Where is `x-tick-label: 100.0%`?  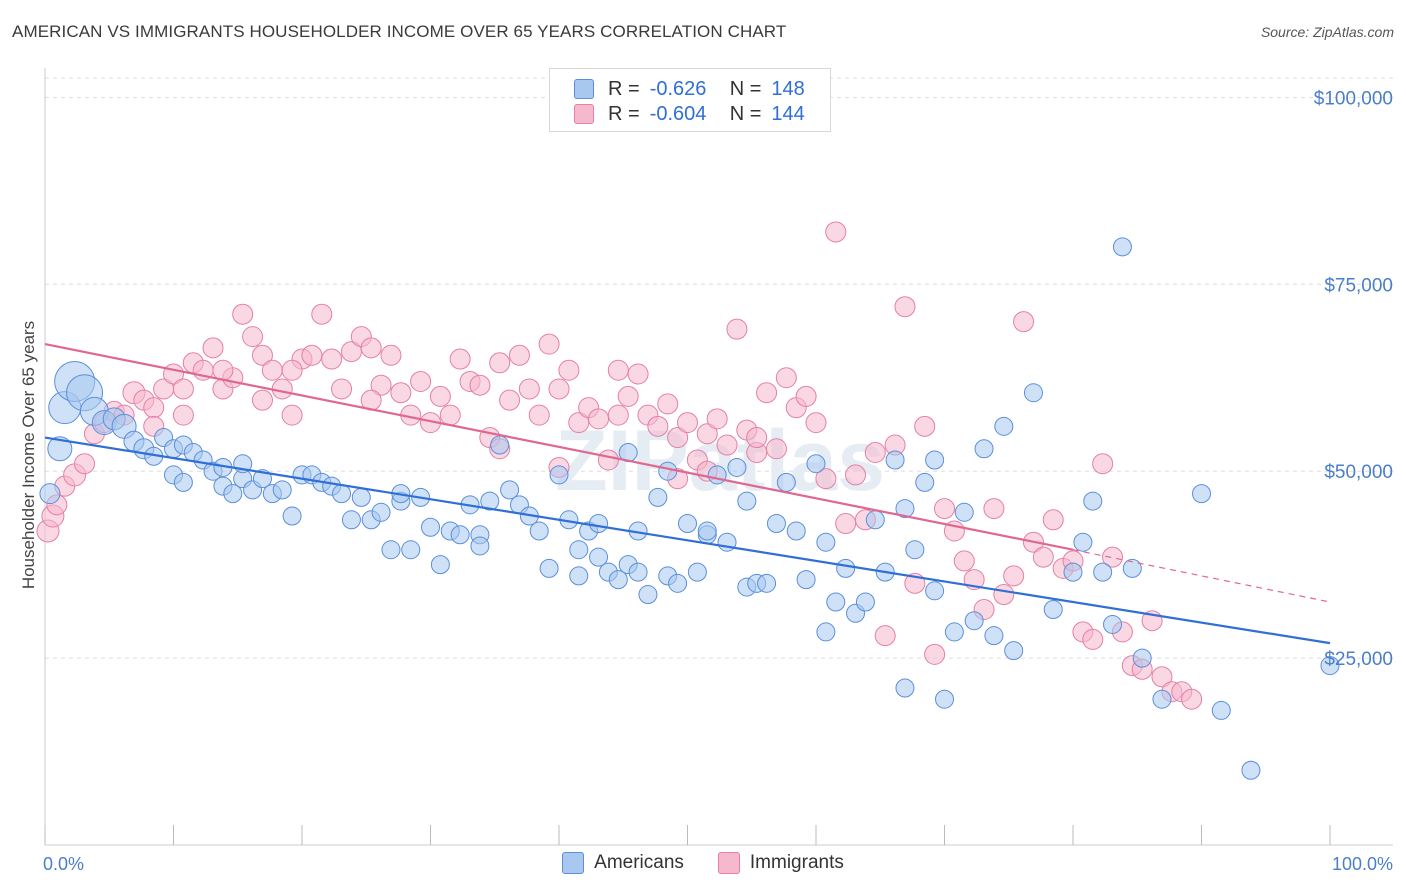 x-tick-label: 100.0% is located at coordinates (1362, 864).